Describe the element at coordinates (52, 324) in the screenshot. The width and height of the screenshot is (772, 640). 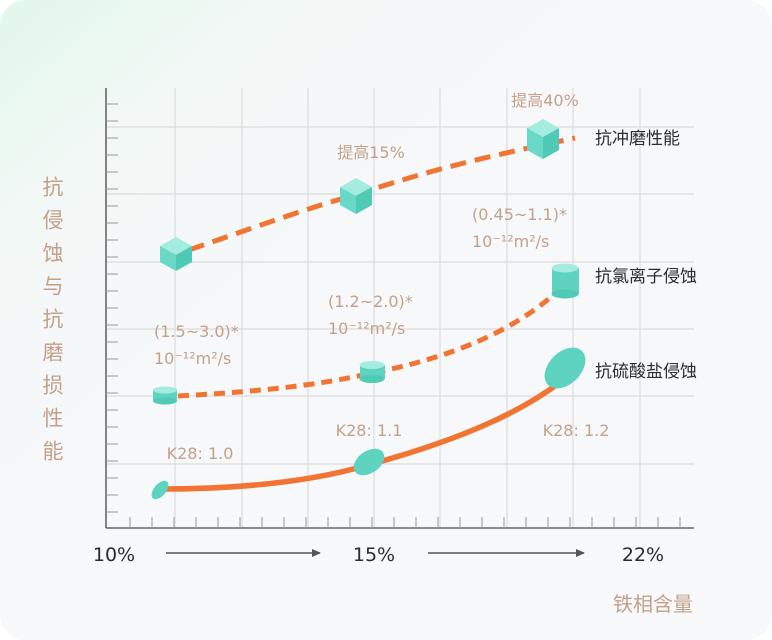
I see `y-axis-label: 抗侵蚀与抗磨损性能` at that location.